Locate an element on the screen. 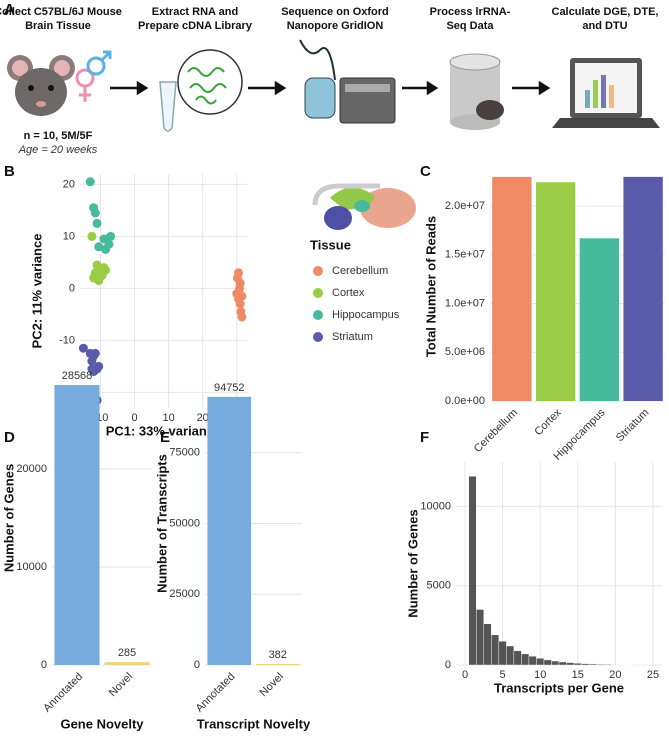 The image size is (669, 746). laptop-icon is located at coordinates (606, 93).